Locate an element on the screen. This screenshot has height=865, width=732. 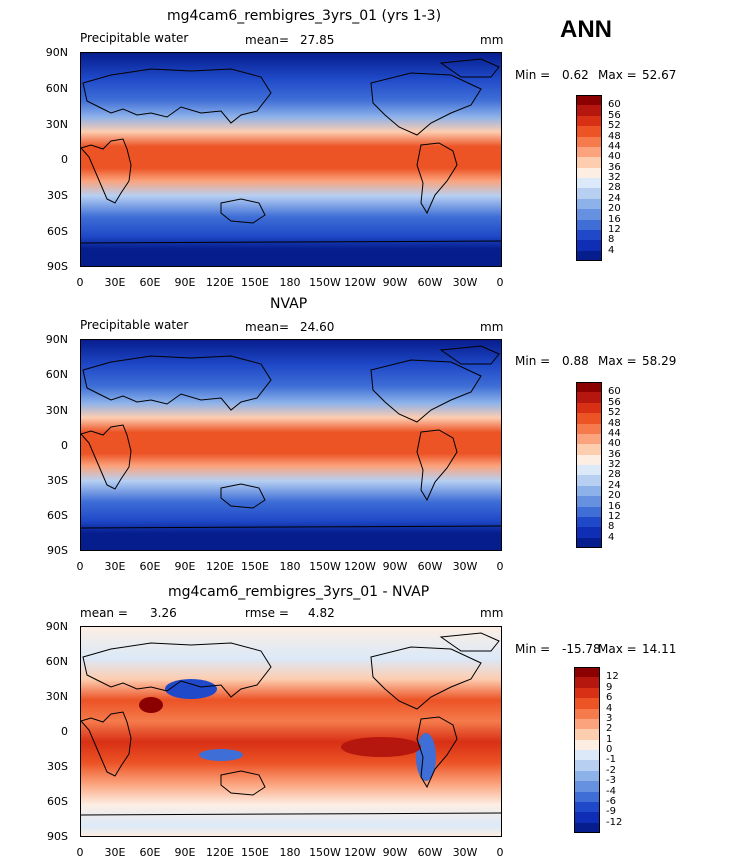
colorbar-label: 16 is located at coordinates (614, 219).